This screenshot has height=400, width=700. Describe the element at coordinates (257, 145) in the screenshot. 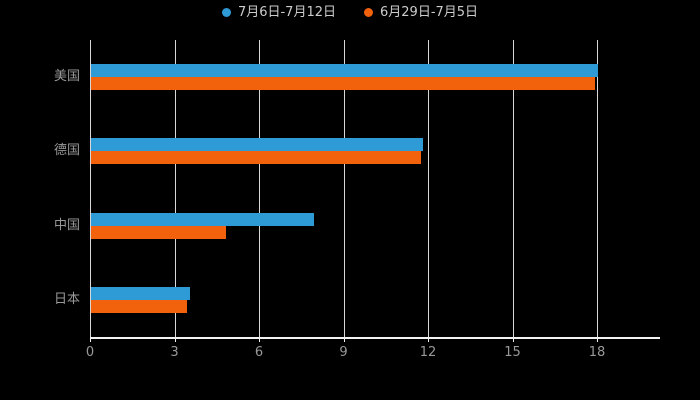

I see `bar-7月6日-7月12日-德国` at that location.